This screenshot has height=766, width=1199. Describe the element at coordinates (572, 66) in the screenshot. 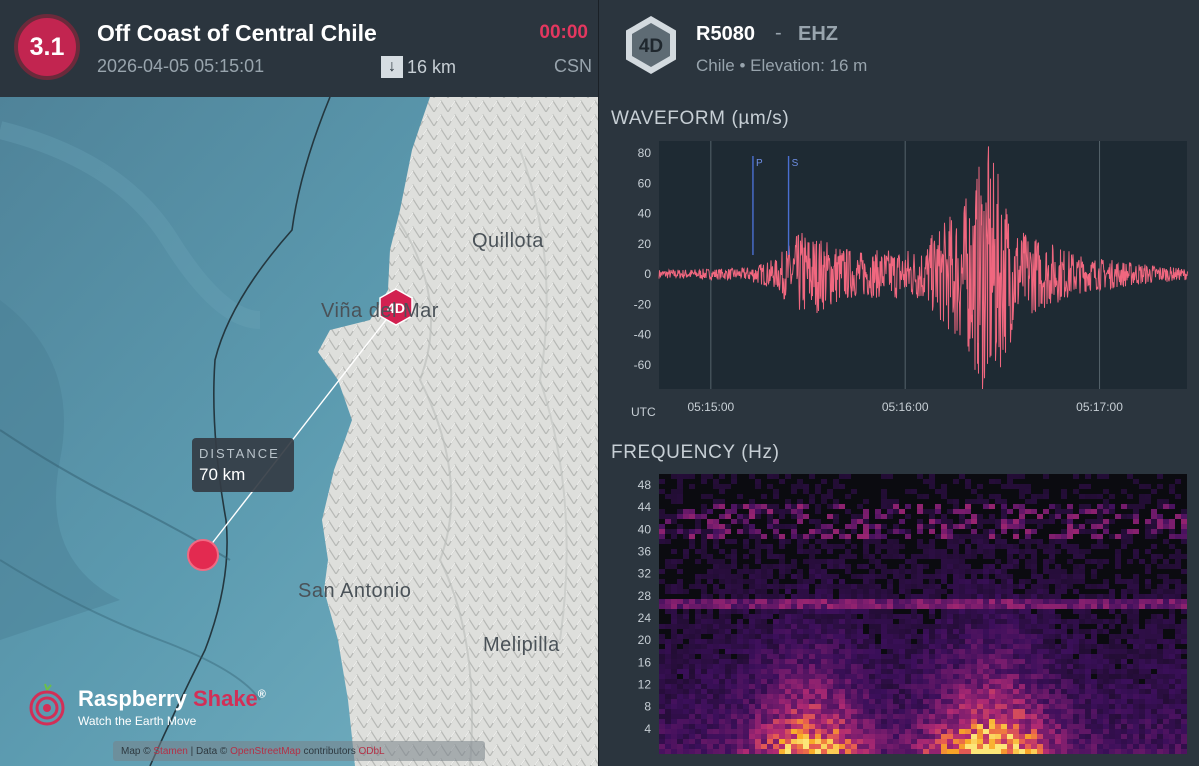

I see `event-network: CSN` at that location.